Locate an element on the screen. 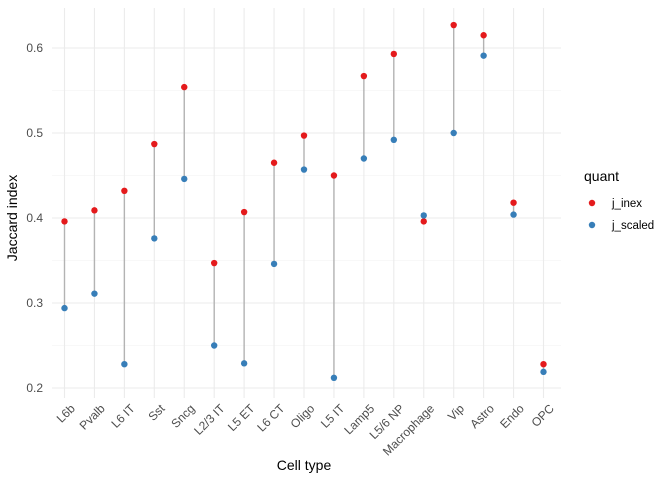 This screenshot has width=672, height=480. legend: quant j_inex j_scaled is located at coordinates (619, 200).